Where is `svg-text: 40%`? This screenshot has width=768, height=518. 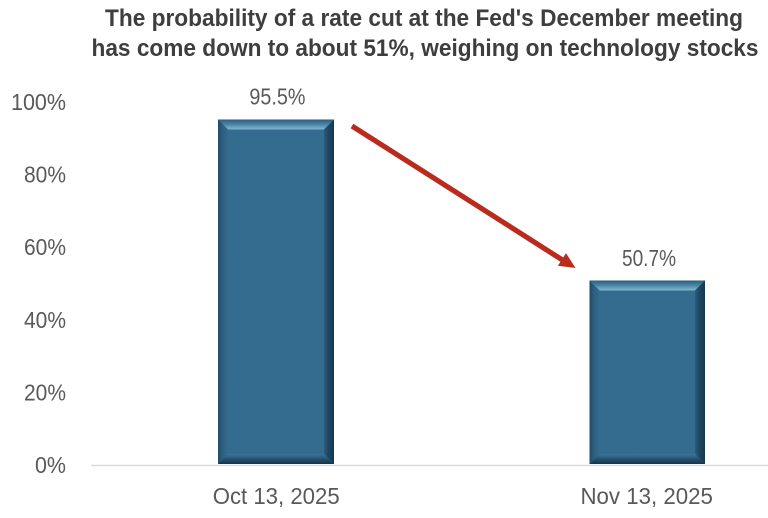
svg-text: 40% is located at coordinates (45, 320).